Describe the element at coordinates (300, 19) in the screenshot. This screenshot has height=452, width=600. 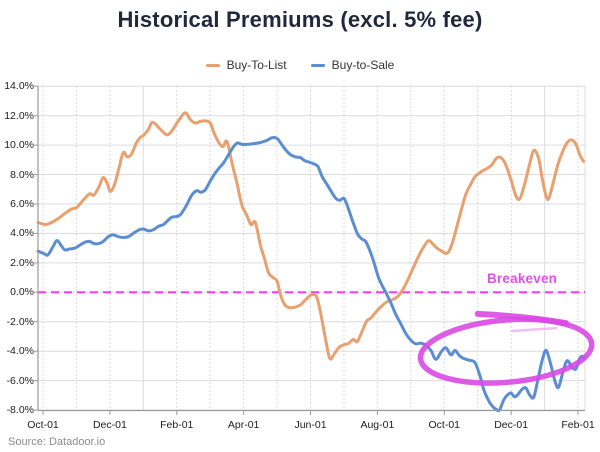
I see `chart-title: Historical Premiums (excl. 5% fee)` at that location.